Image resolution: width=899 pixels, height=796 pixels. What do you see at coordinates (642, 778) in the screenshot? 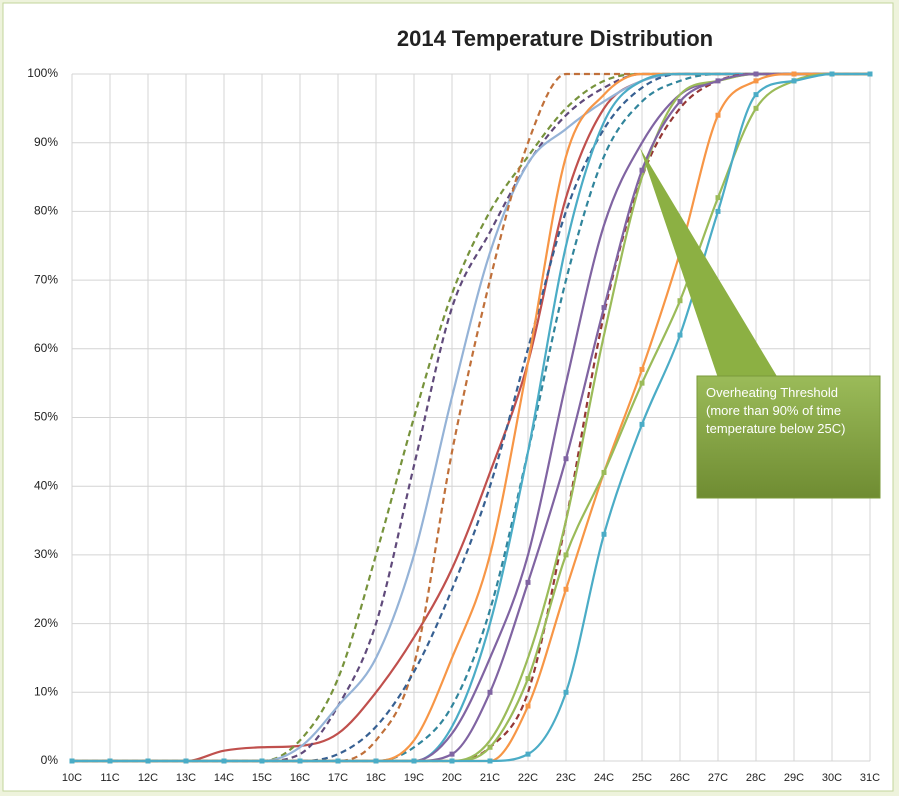
I see `x-tick-label: 25C` at bounding box center [642, 778].